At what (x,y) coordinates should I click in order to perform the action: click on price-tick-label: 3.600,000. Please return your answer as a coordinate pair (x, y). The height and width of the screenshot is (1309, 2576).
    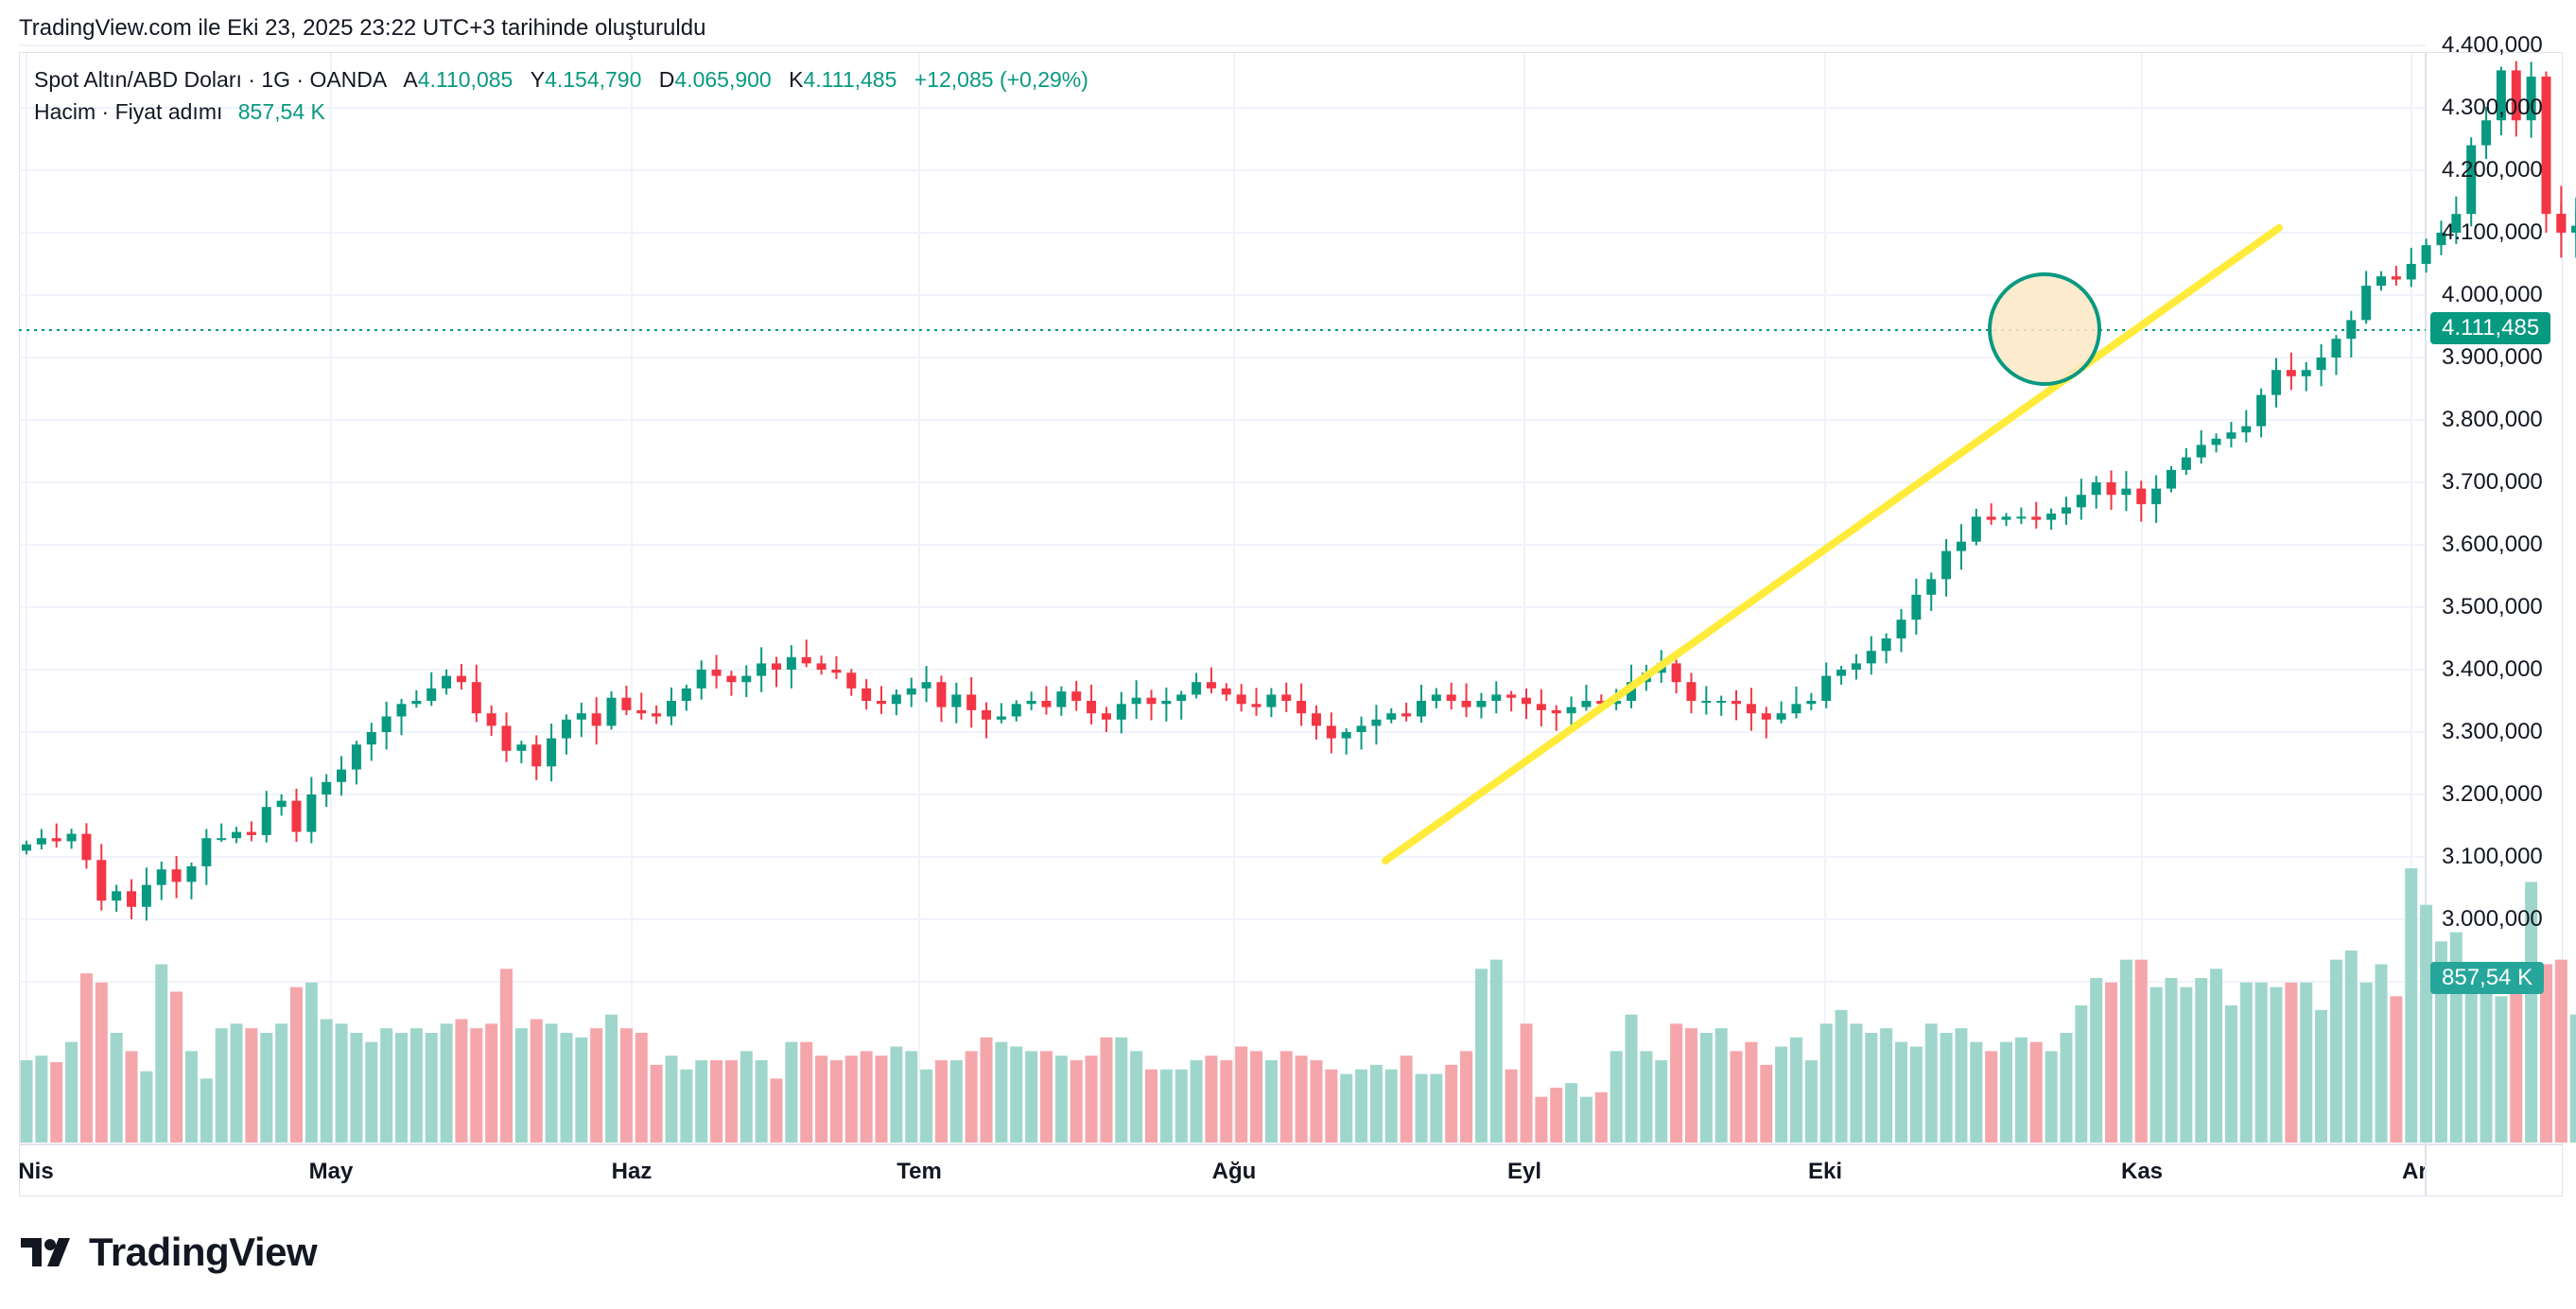
    Looking at the image, I should click on (2492, 544).